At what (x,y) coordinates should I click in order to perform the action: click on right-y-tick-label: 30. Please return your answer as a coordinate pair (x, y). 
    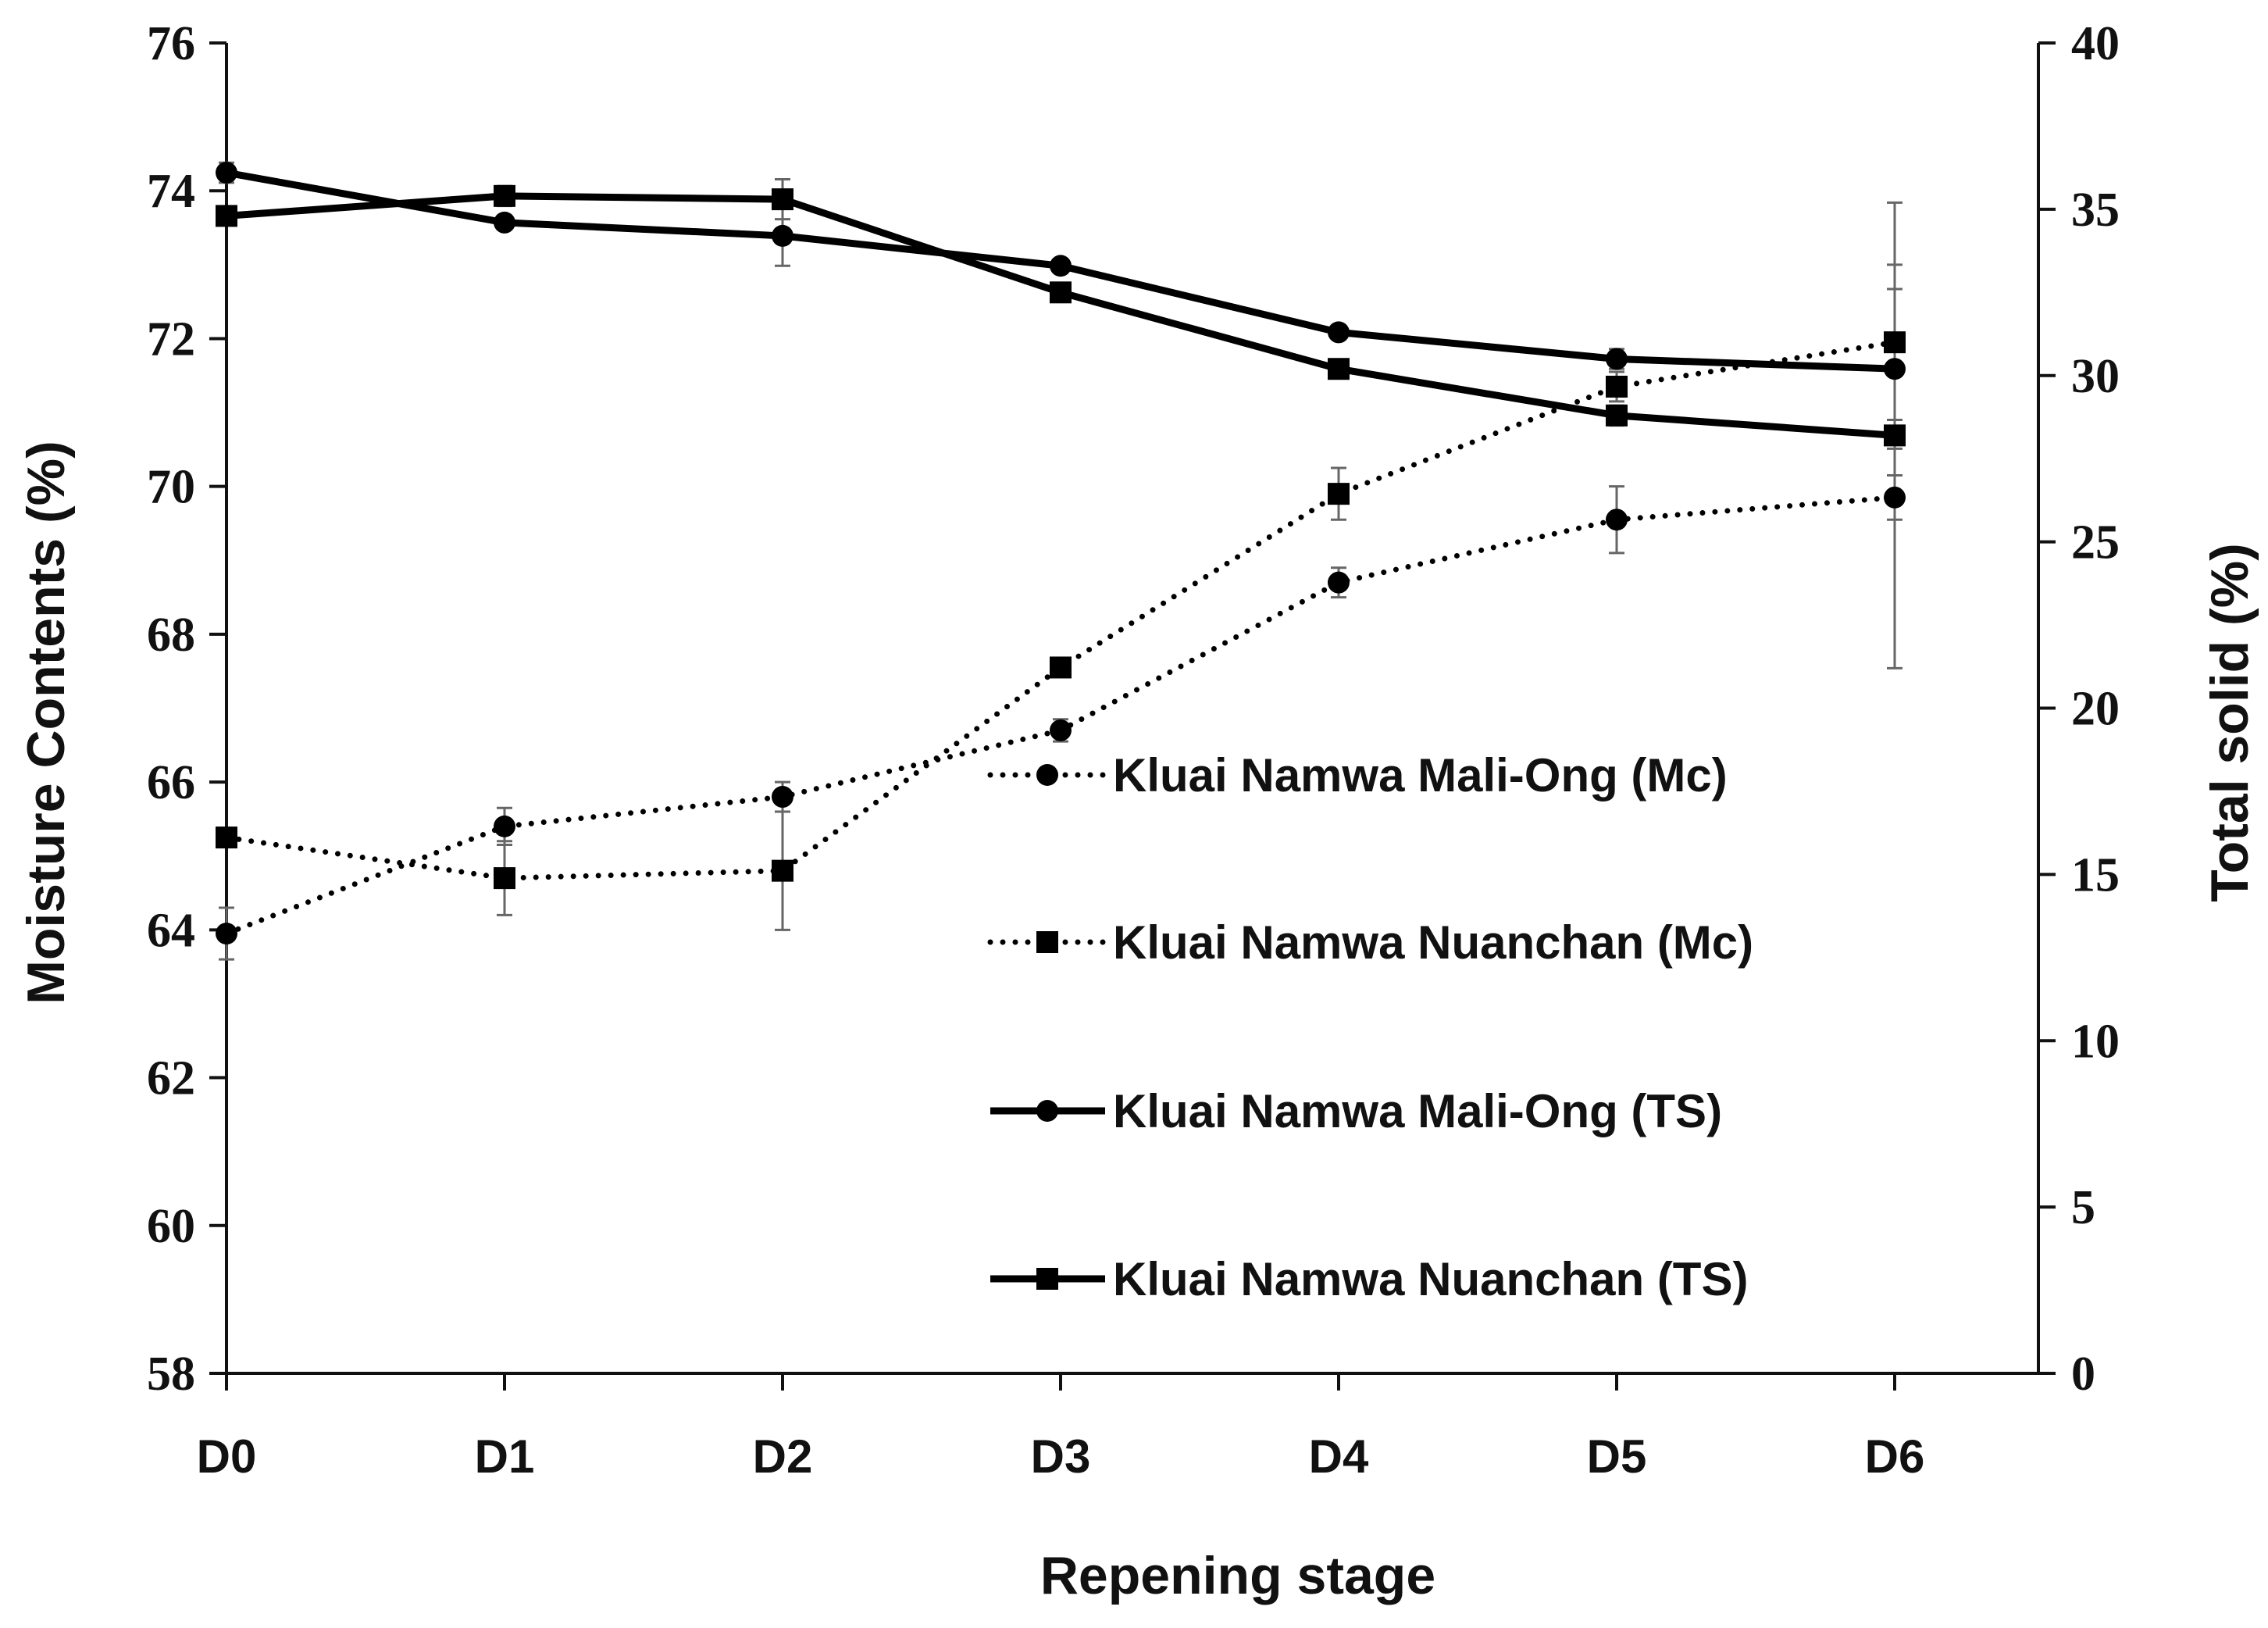
    Looking at the image, I should click on (2095, 376).